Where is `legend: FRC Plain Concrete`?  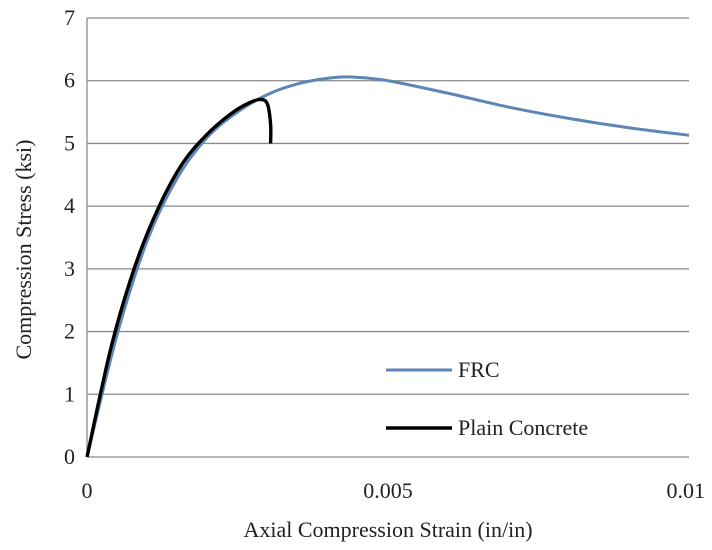
legend: FRC Plain Concrete is located at coordinates (487, 398).